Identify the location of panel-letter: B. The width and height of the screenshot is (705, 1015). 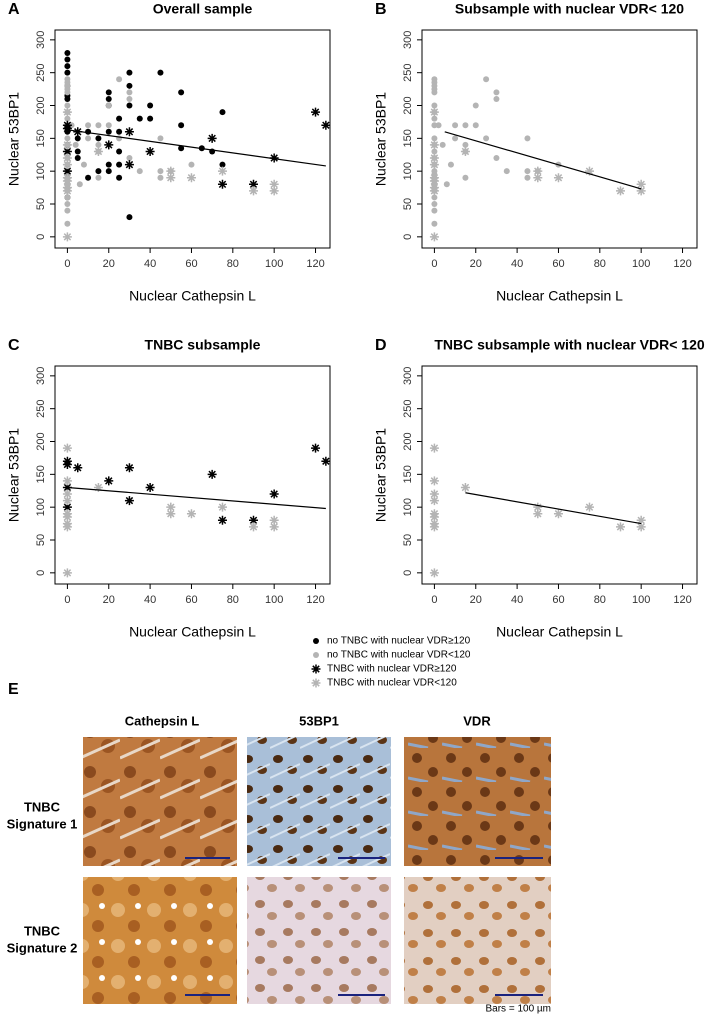
(381, 9).